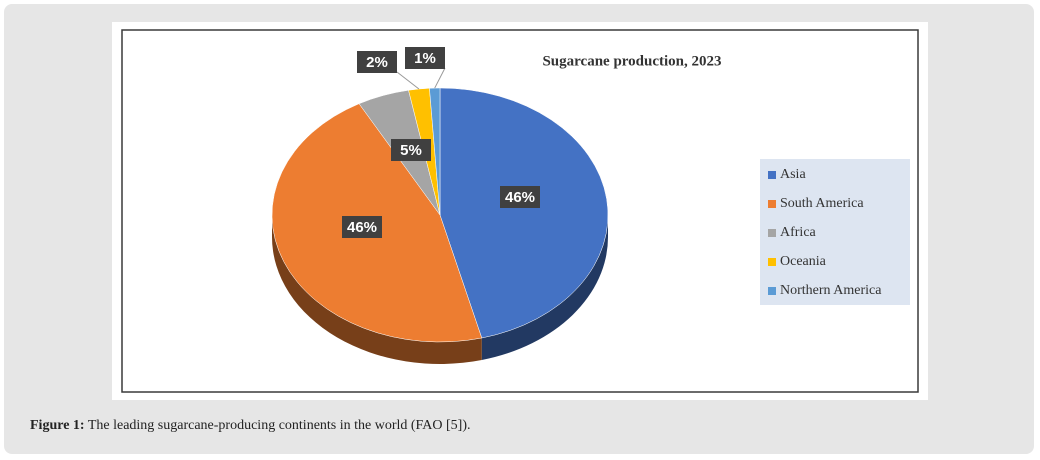 The image size is (1040, 460). What do you see at coordinates (793, 174) in the screenshot?
I see `legend-label: Asia` at bounding box center [793, 174].